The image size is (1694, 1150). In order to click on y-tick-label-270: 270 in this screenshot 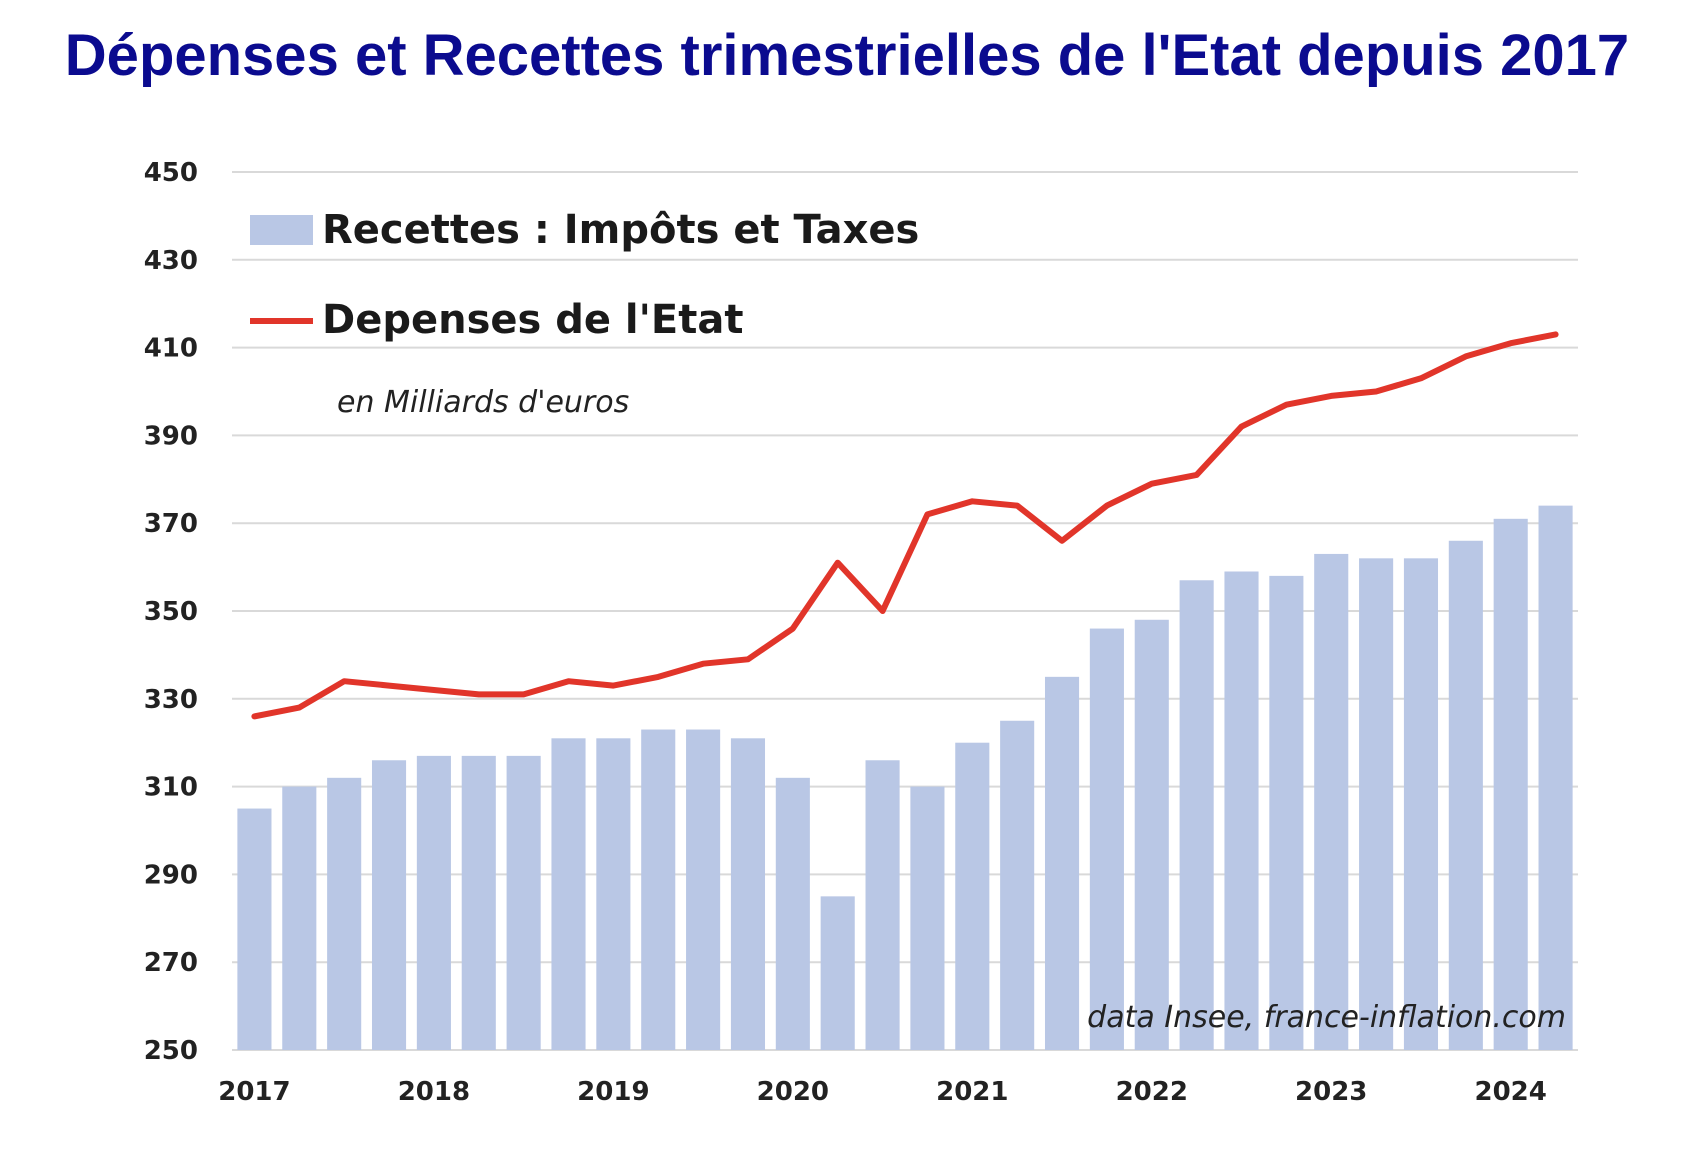, I will do `click(171, 963)`.